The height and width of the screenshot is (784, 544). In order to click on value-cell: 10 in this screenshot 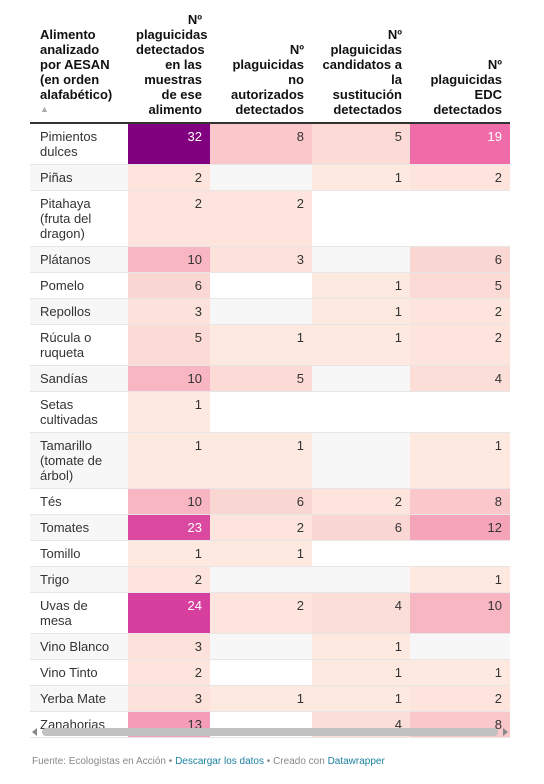, I will do `click(169, 501)`.